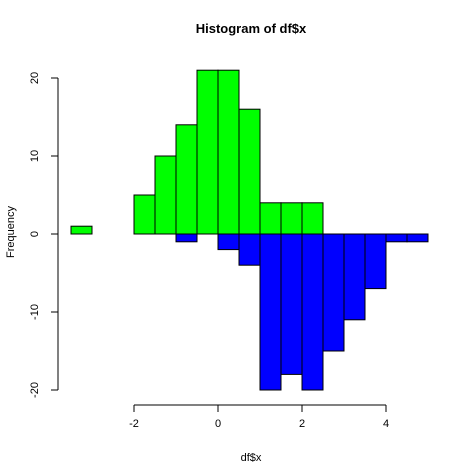 This screenshot has width=474, height=474. What do you see at coordinates (251, 28) in the screenshot?
I see `chart-title: Histogram of df$x` at bounding box center [251, 28].